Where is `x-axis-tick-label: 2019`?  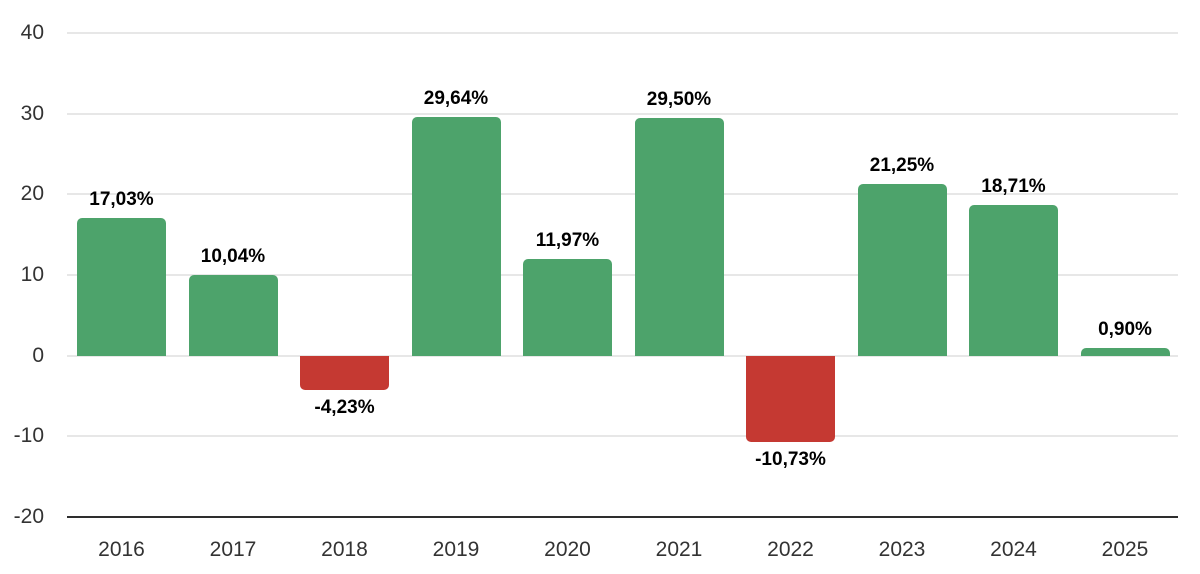 x-axis-tick-label: 2019 is located at coordinates (456, 549).